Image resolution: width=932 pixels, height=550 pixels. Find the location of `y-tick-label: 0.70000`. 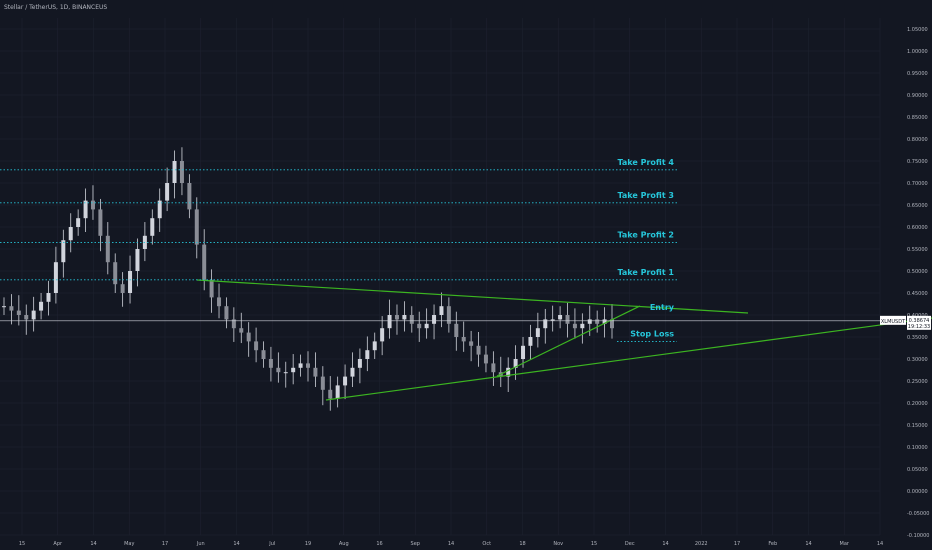

y-tick-label: 0.70000 is located at coordinates (917, 184).